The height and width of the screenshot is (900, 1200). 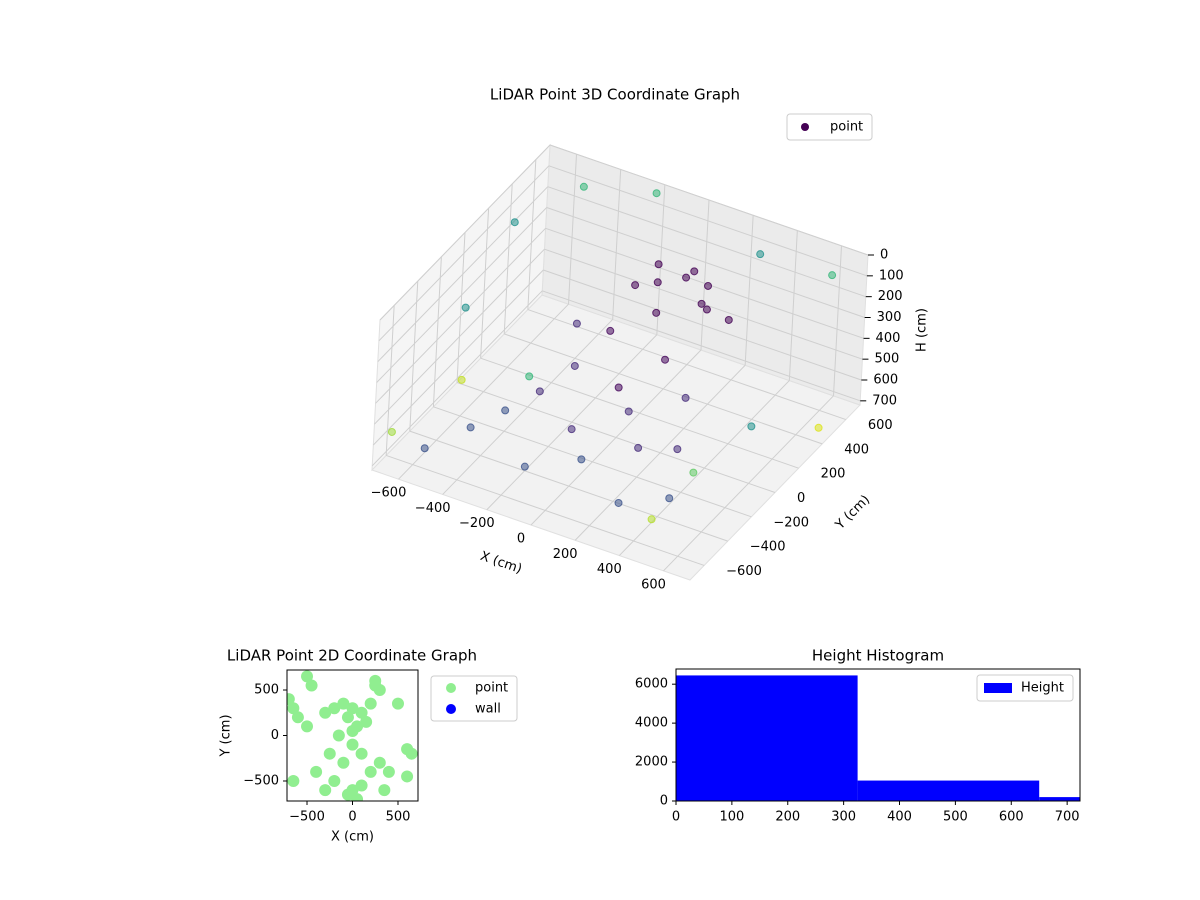 I want to click on x-tick-label: 700, so click(x=1067, y=817).